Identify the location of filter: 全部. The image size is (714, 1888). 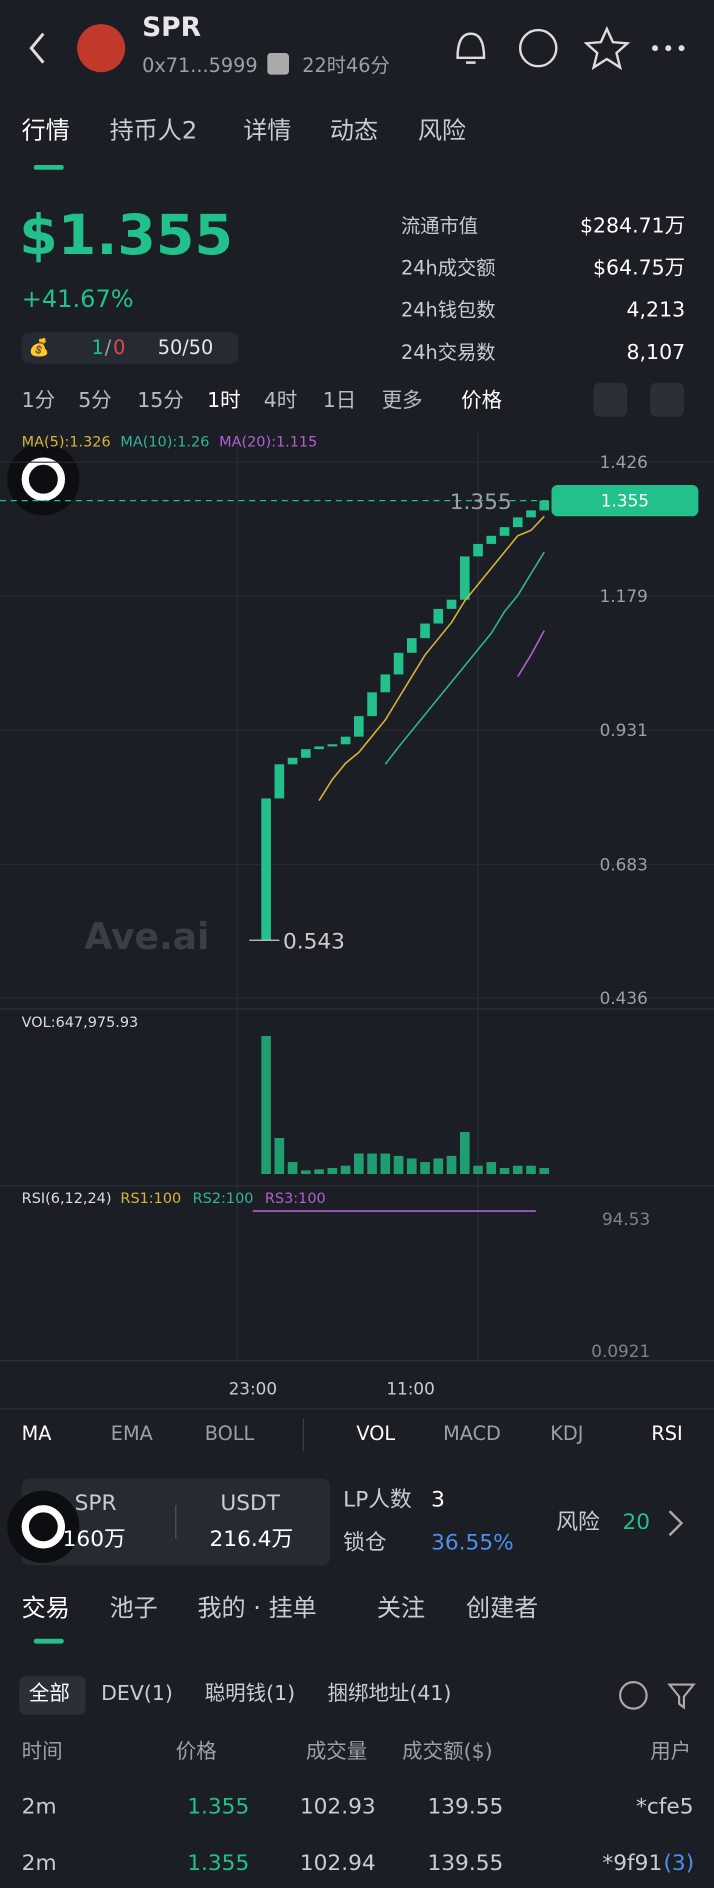
(49, 1694).